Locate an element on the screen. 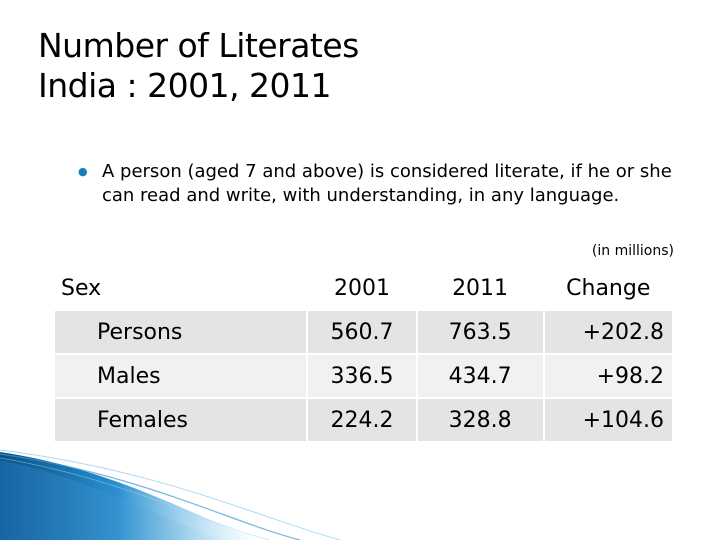 The image size is (720, 540). row-value-2011: 434.7 is located at coordinates (481, 377).